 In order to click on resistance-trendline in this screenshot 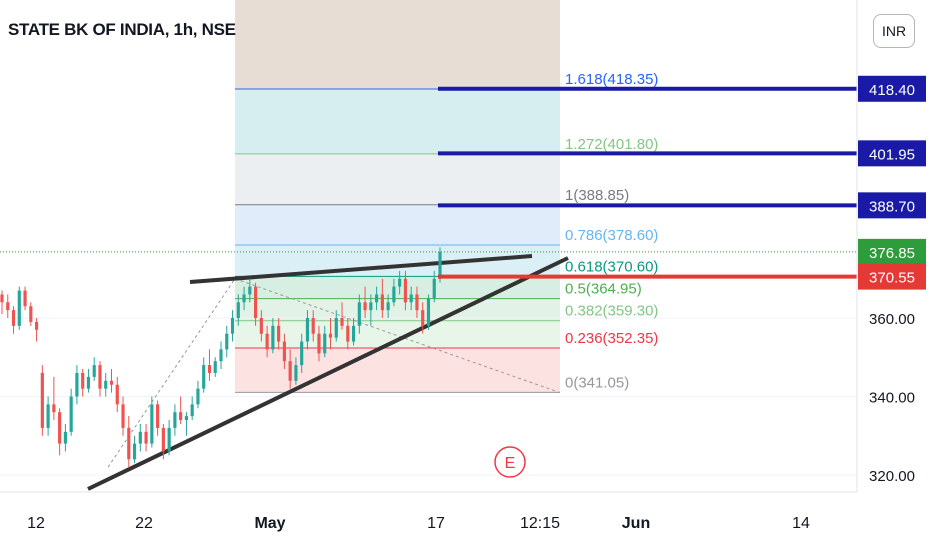, I will do `click(361, 269)`.